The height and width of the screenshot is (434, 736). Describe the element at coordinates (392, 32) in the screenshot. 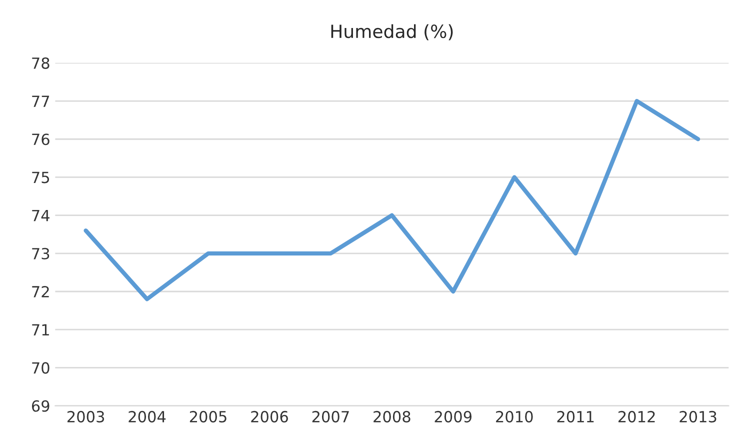

I see `chart-title: Humedad (%)` at that location.